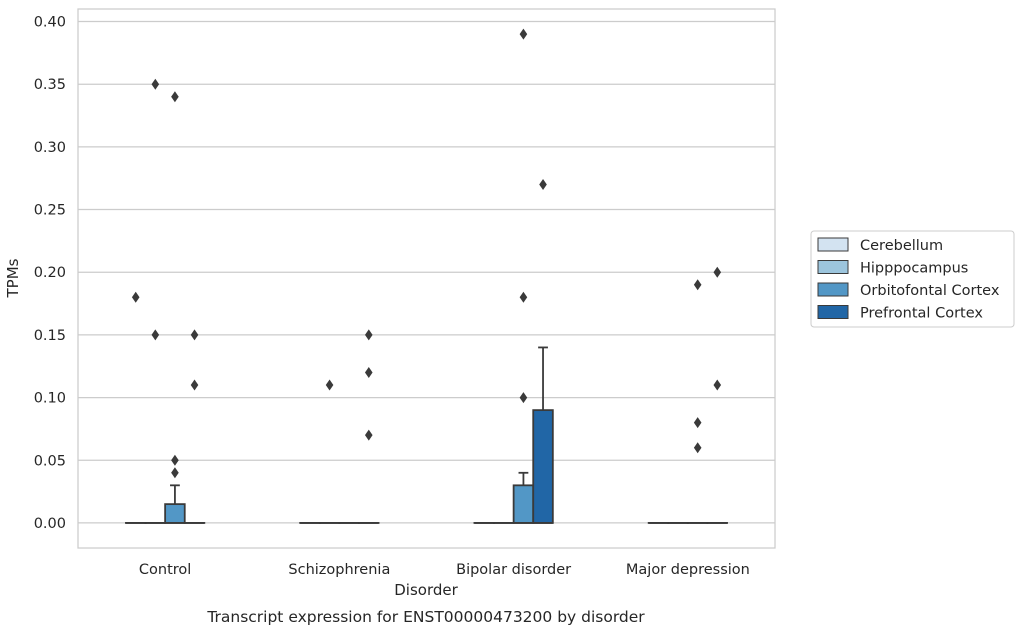  I want to click on legend-label: Hipppocampus, so click(914, 269).